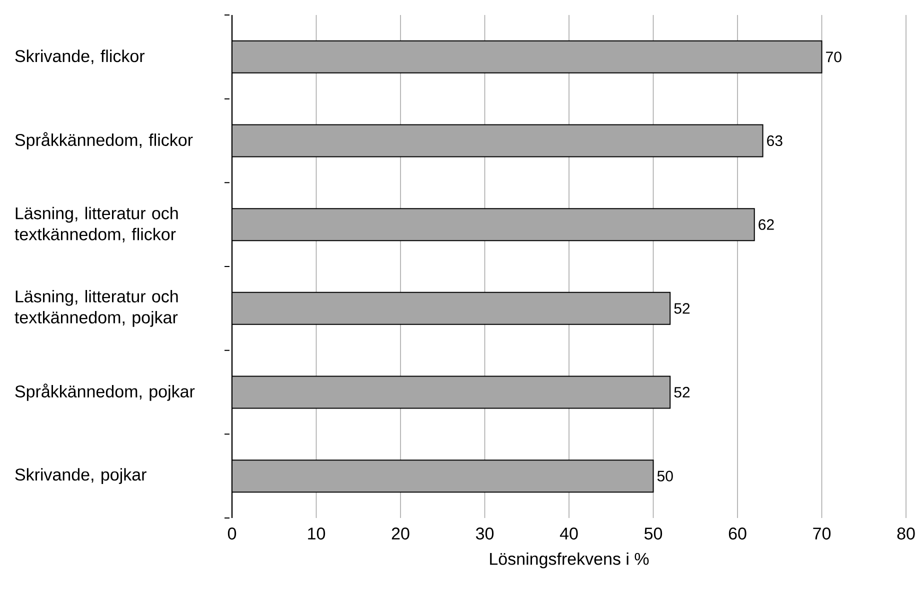 The image size is (917, 591). What do you see at coordinates (834, 57) in the screenshot?
I see `data-label: 70` at bounding box center [834, 57].